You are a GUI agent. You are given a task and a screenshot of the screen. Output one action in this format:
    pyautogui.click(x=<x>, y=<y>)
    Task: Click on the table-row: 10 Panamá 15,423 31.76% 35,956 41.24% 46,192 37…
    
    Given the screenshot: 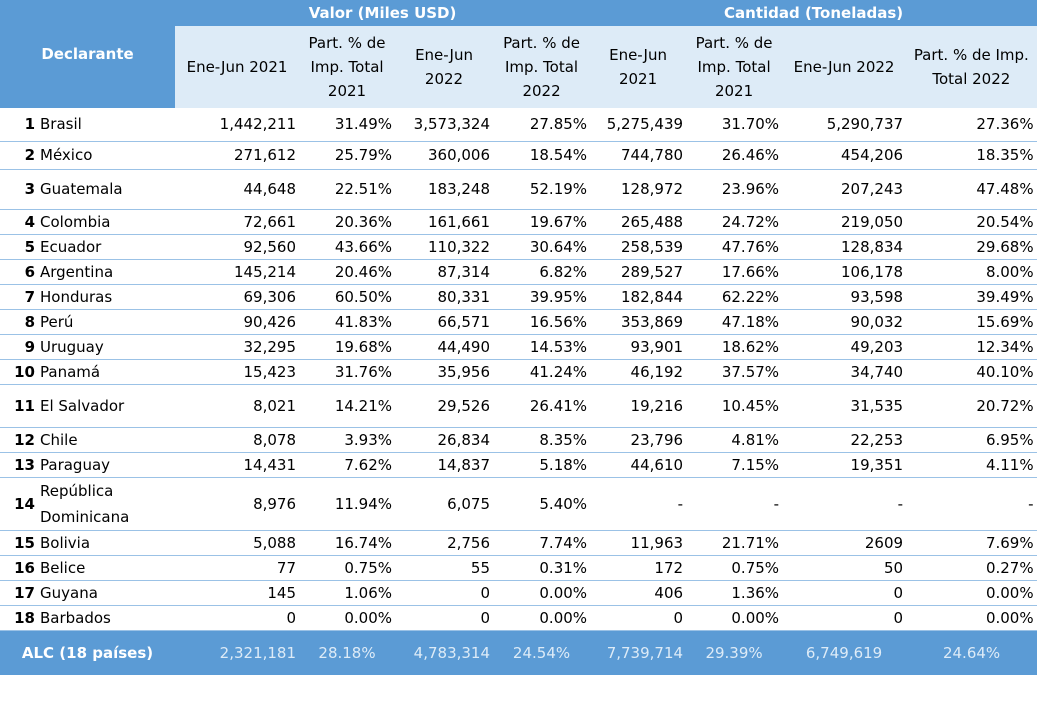 What is the action you would take?
    pyautogui.click(x=518, y=372)
    